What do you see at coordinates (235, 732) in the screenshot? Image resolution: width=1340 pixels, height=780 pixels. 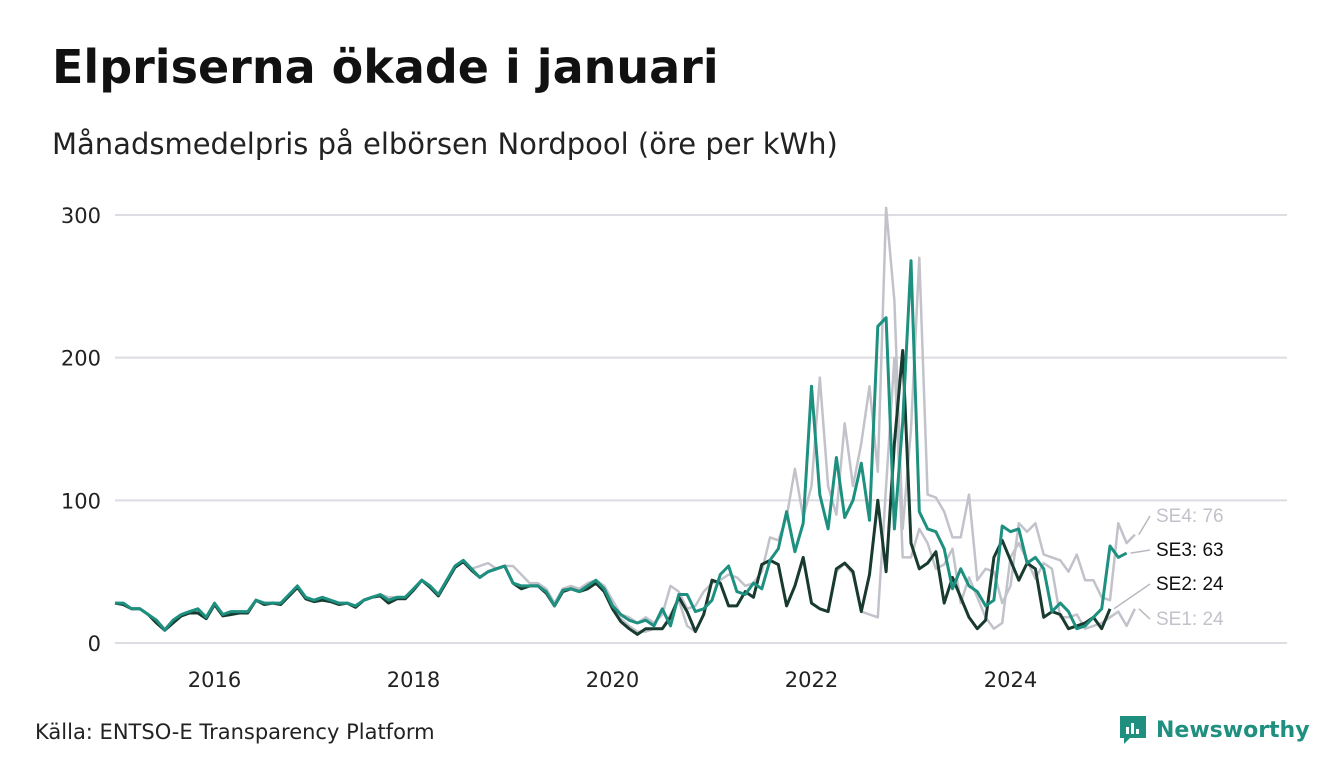 I see `source-note: Källa: ENTSO-E Transparency Platform` at bounding box center [235, 732].